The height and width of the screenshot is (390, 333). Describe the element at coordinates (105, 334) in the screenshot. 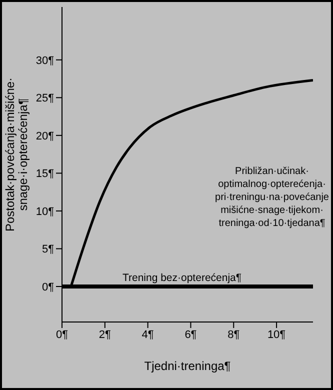

I see `x-tick-label: 2¶` at that location.